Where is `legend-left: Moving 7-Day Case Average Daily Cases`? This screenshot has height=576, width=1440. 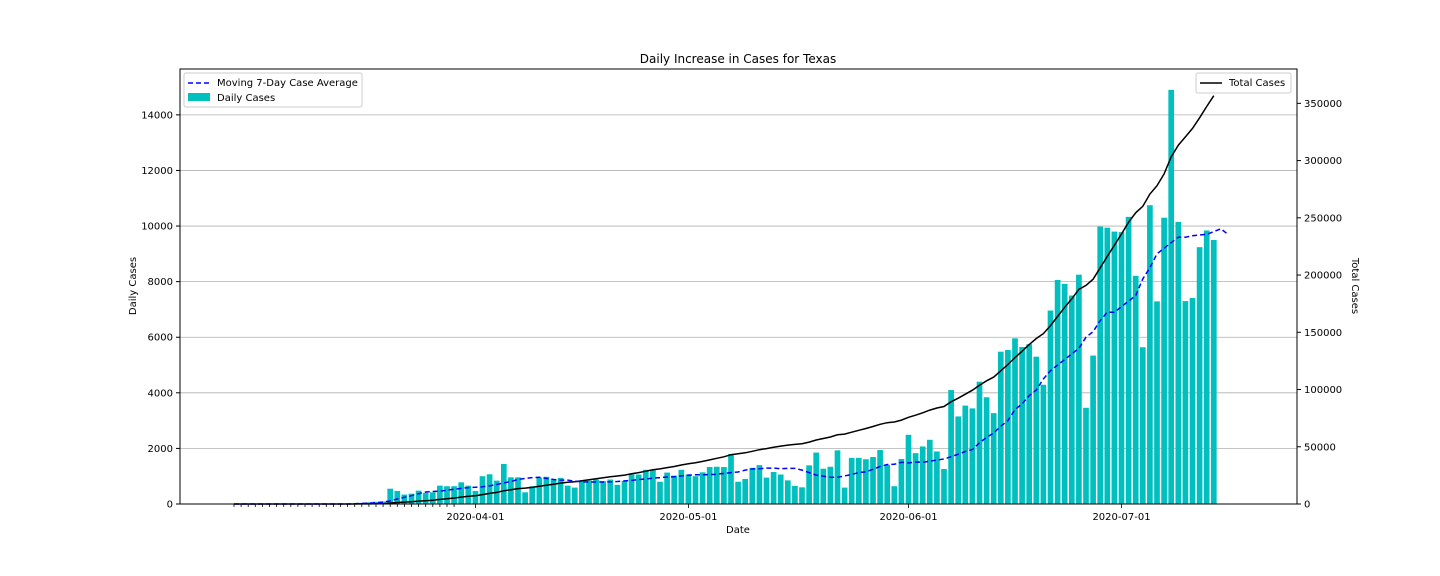
legend-left: Moving 7-Day Case Average Daily Cases is located at coordinates (273, 90).